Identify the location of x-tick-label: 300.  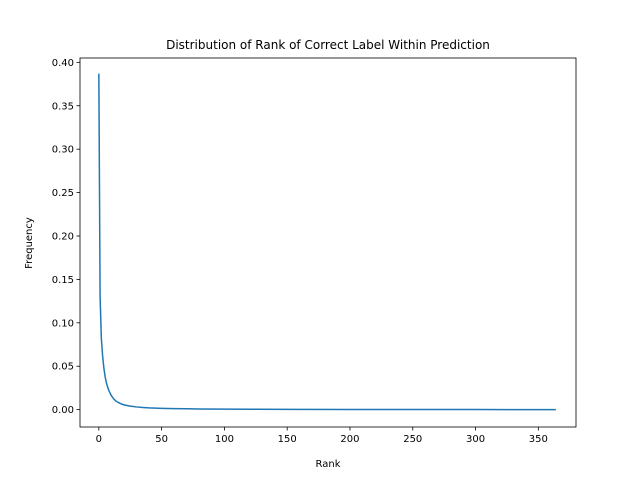
(475, 439).